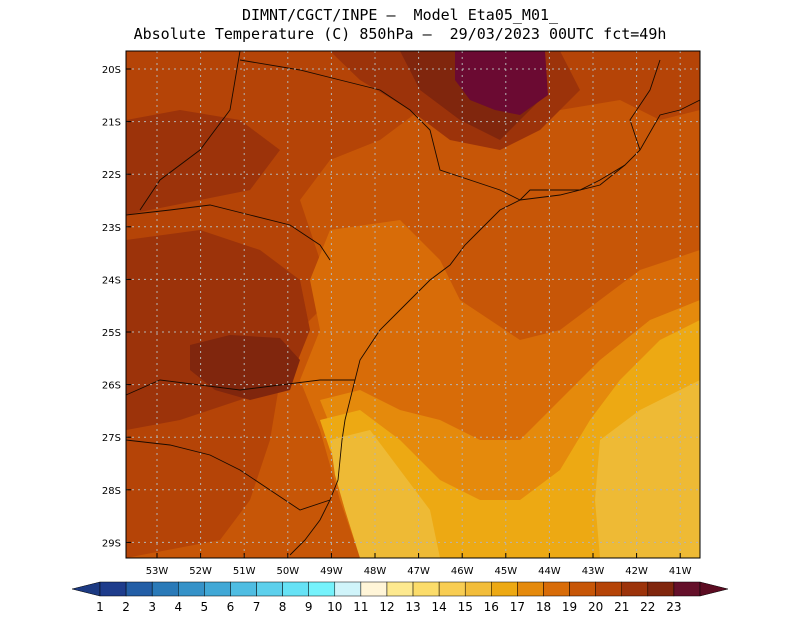 The width and height of the screenshot is (800, 618). Describe the element at coordinates (412, 607) in the screenshot. I see `colorbar-label: 13` at that location.